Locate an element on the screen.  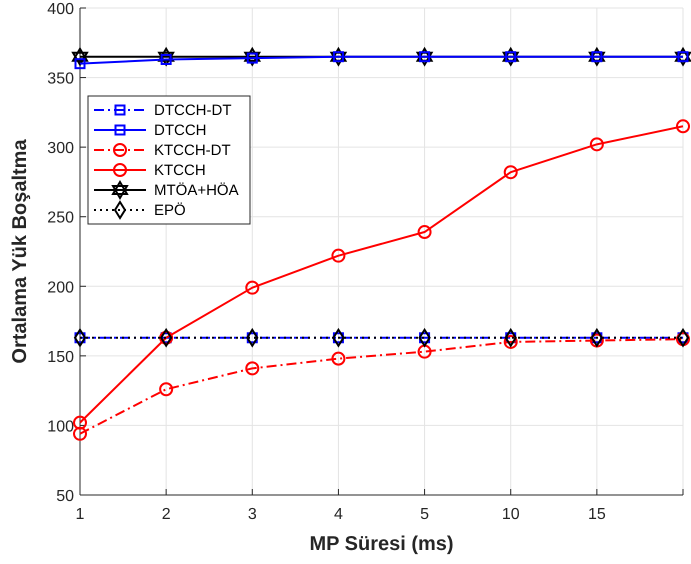
legend-label: DTCCH is located at coordinates (180, 130).